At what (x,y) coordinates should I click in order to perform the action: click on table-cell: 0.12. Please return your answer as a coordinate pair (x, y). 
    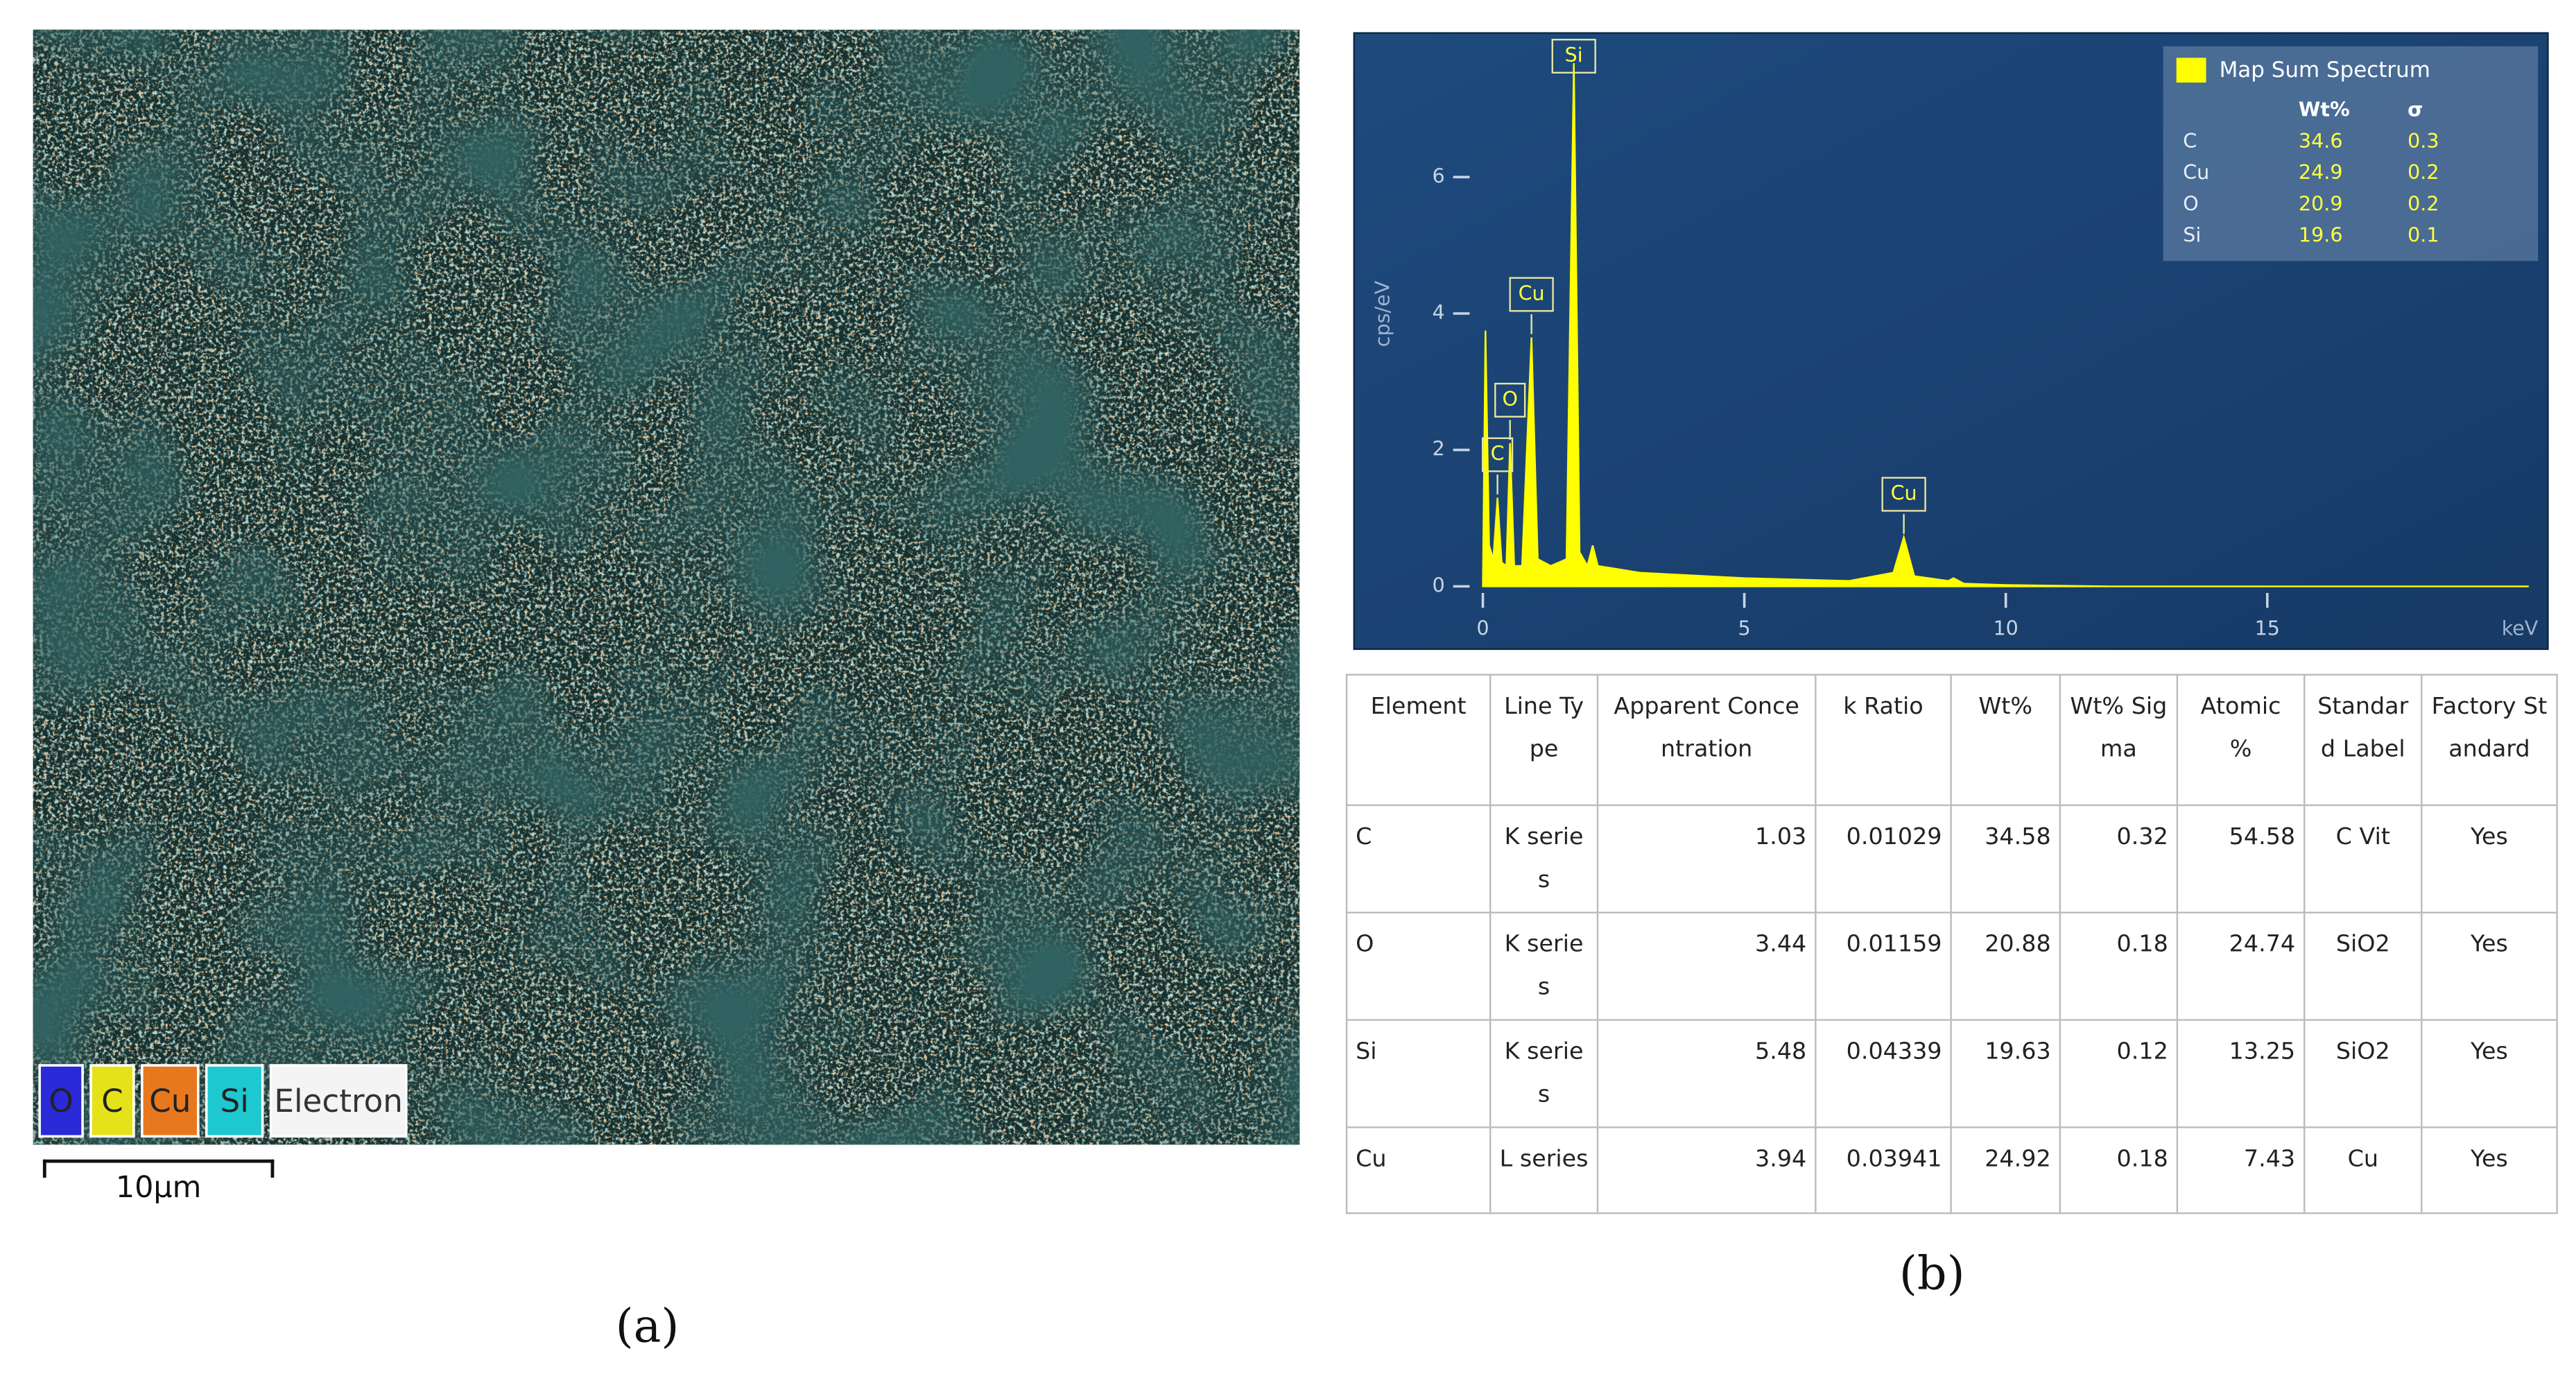
    Looking at the image, I should click on (2119, 1073).